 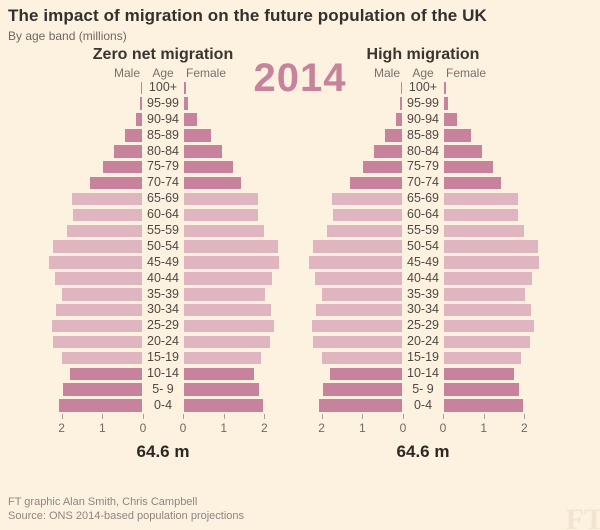 I want to click on pyramid-row: 5- 9, so click(x=423, y=390).